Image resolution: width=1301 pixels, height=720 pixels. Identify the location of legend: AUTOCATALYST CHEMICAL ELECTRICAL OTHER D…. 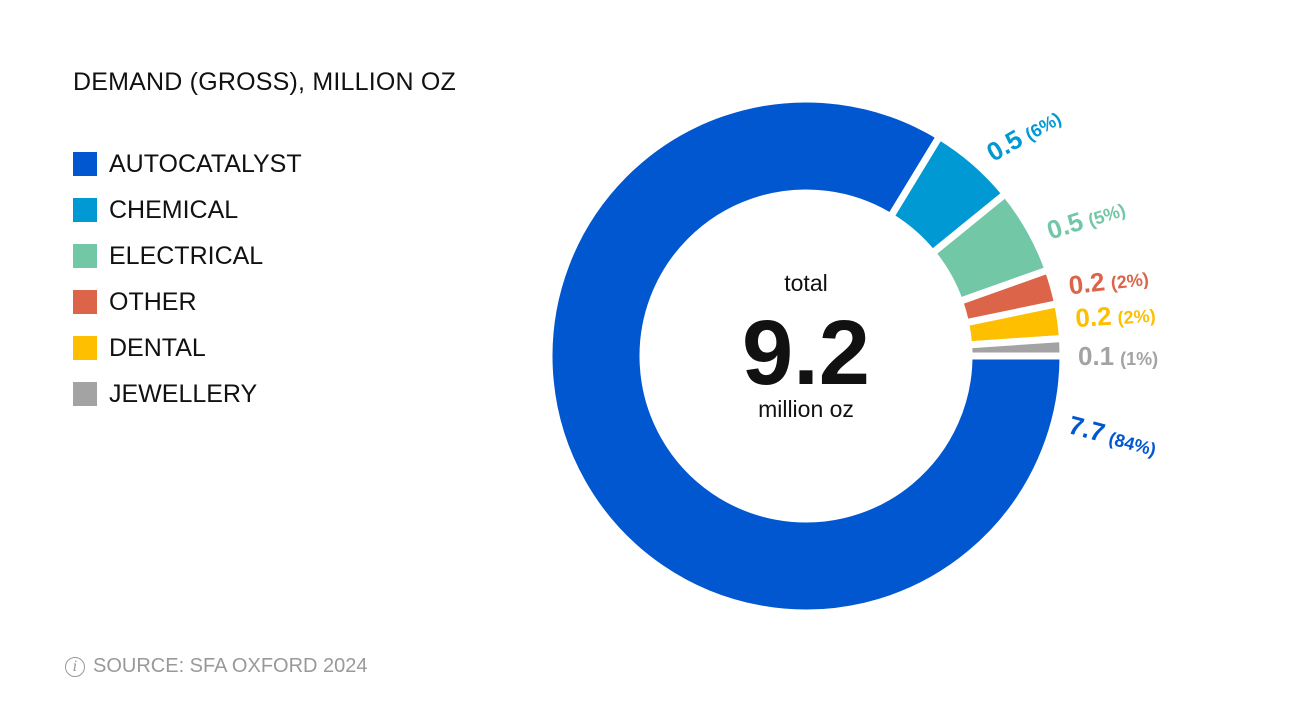
(187, 279).